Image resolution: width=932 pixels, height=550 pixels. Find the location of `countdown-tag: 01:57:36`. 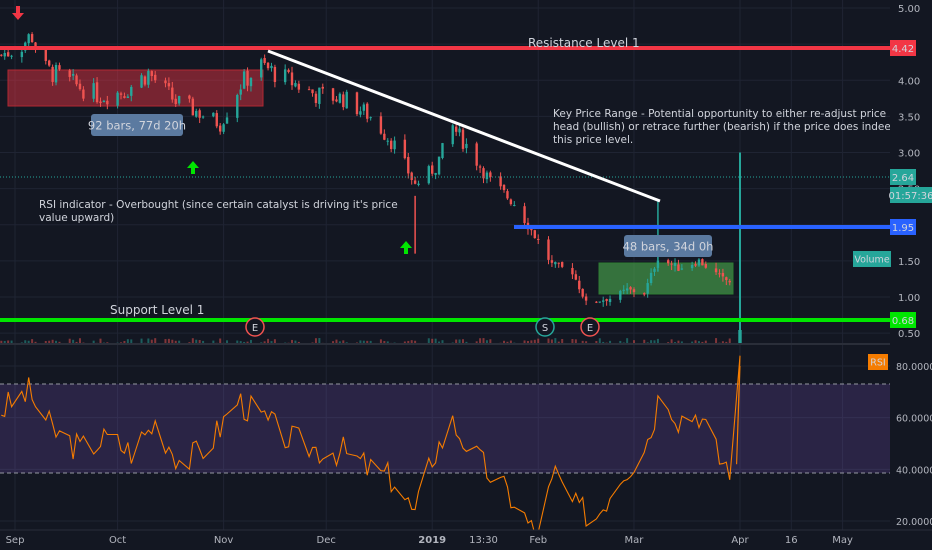

countdown-tag: 01:57:36 is located at coordinates (910, 196).